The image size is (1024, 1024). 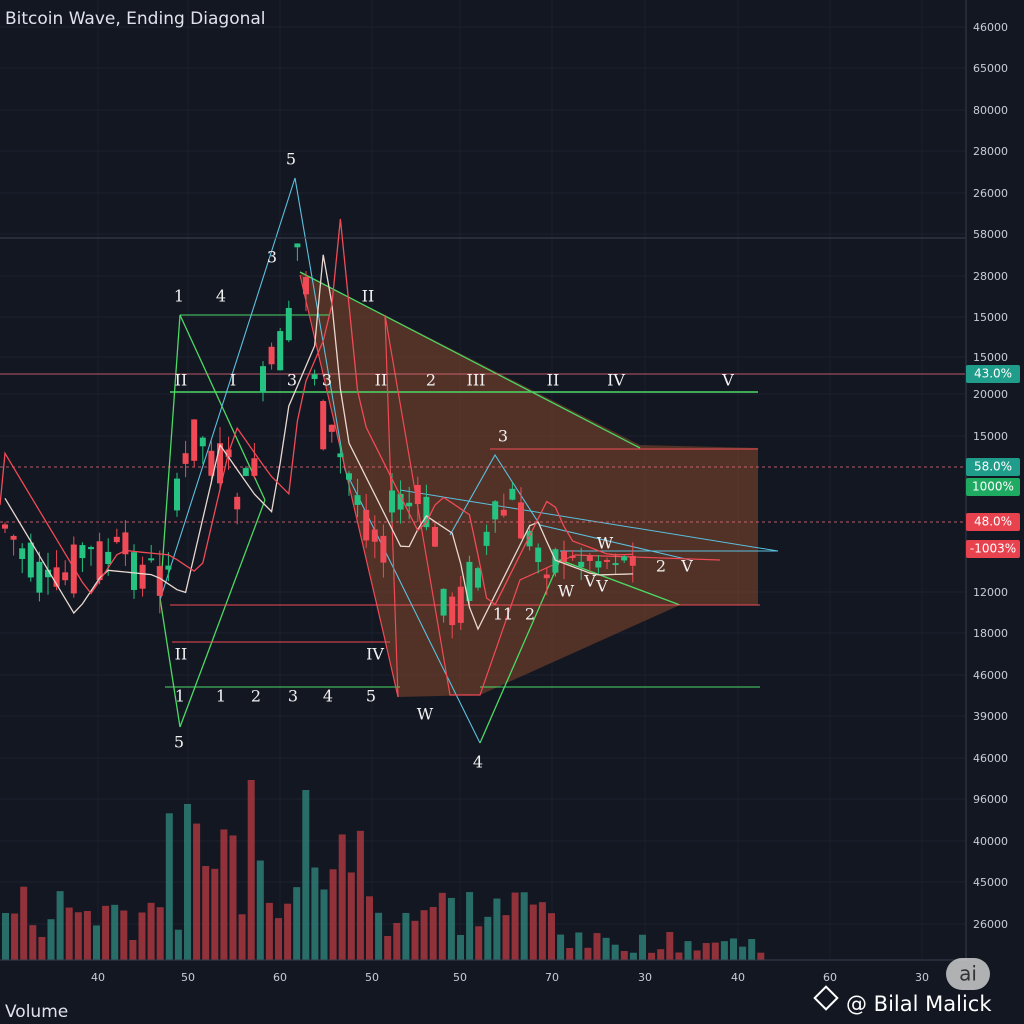 I want to click on price-badge-text: 1000%, so click(x=993, y=487).